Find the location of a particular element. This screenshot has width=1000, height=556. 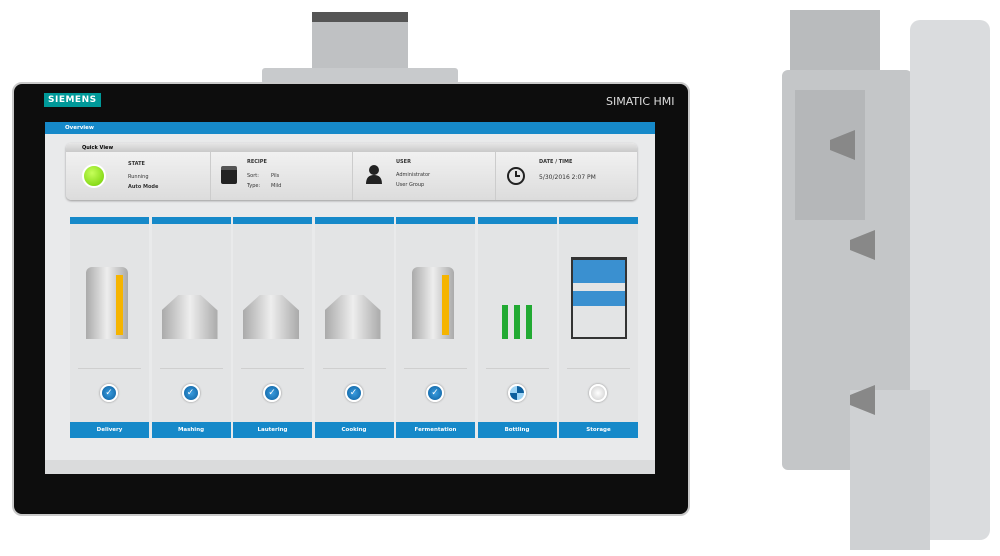

user-label: USER is located at coordinates (403, 162).